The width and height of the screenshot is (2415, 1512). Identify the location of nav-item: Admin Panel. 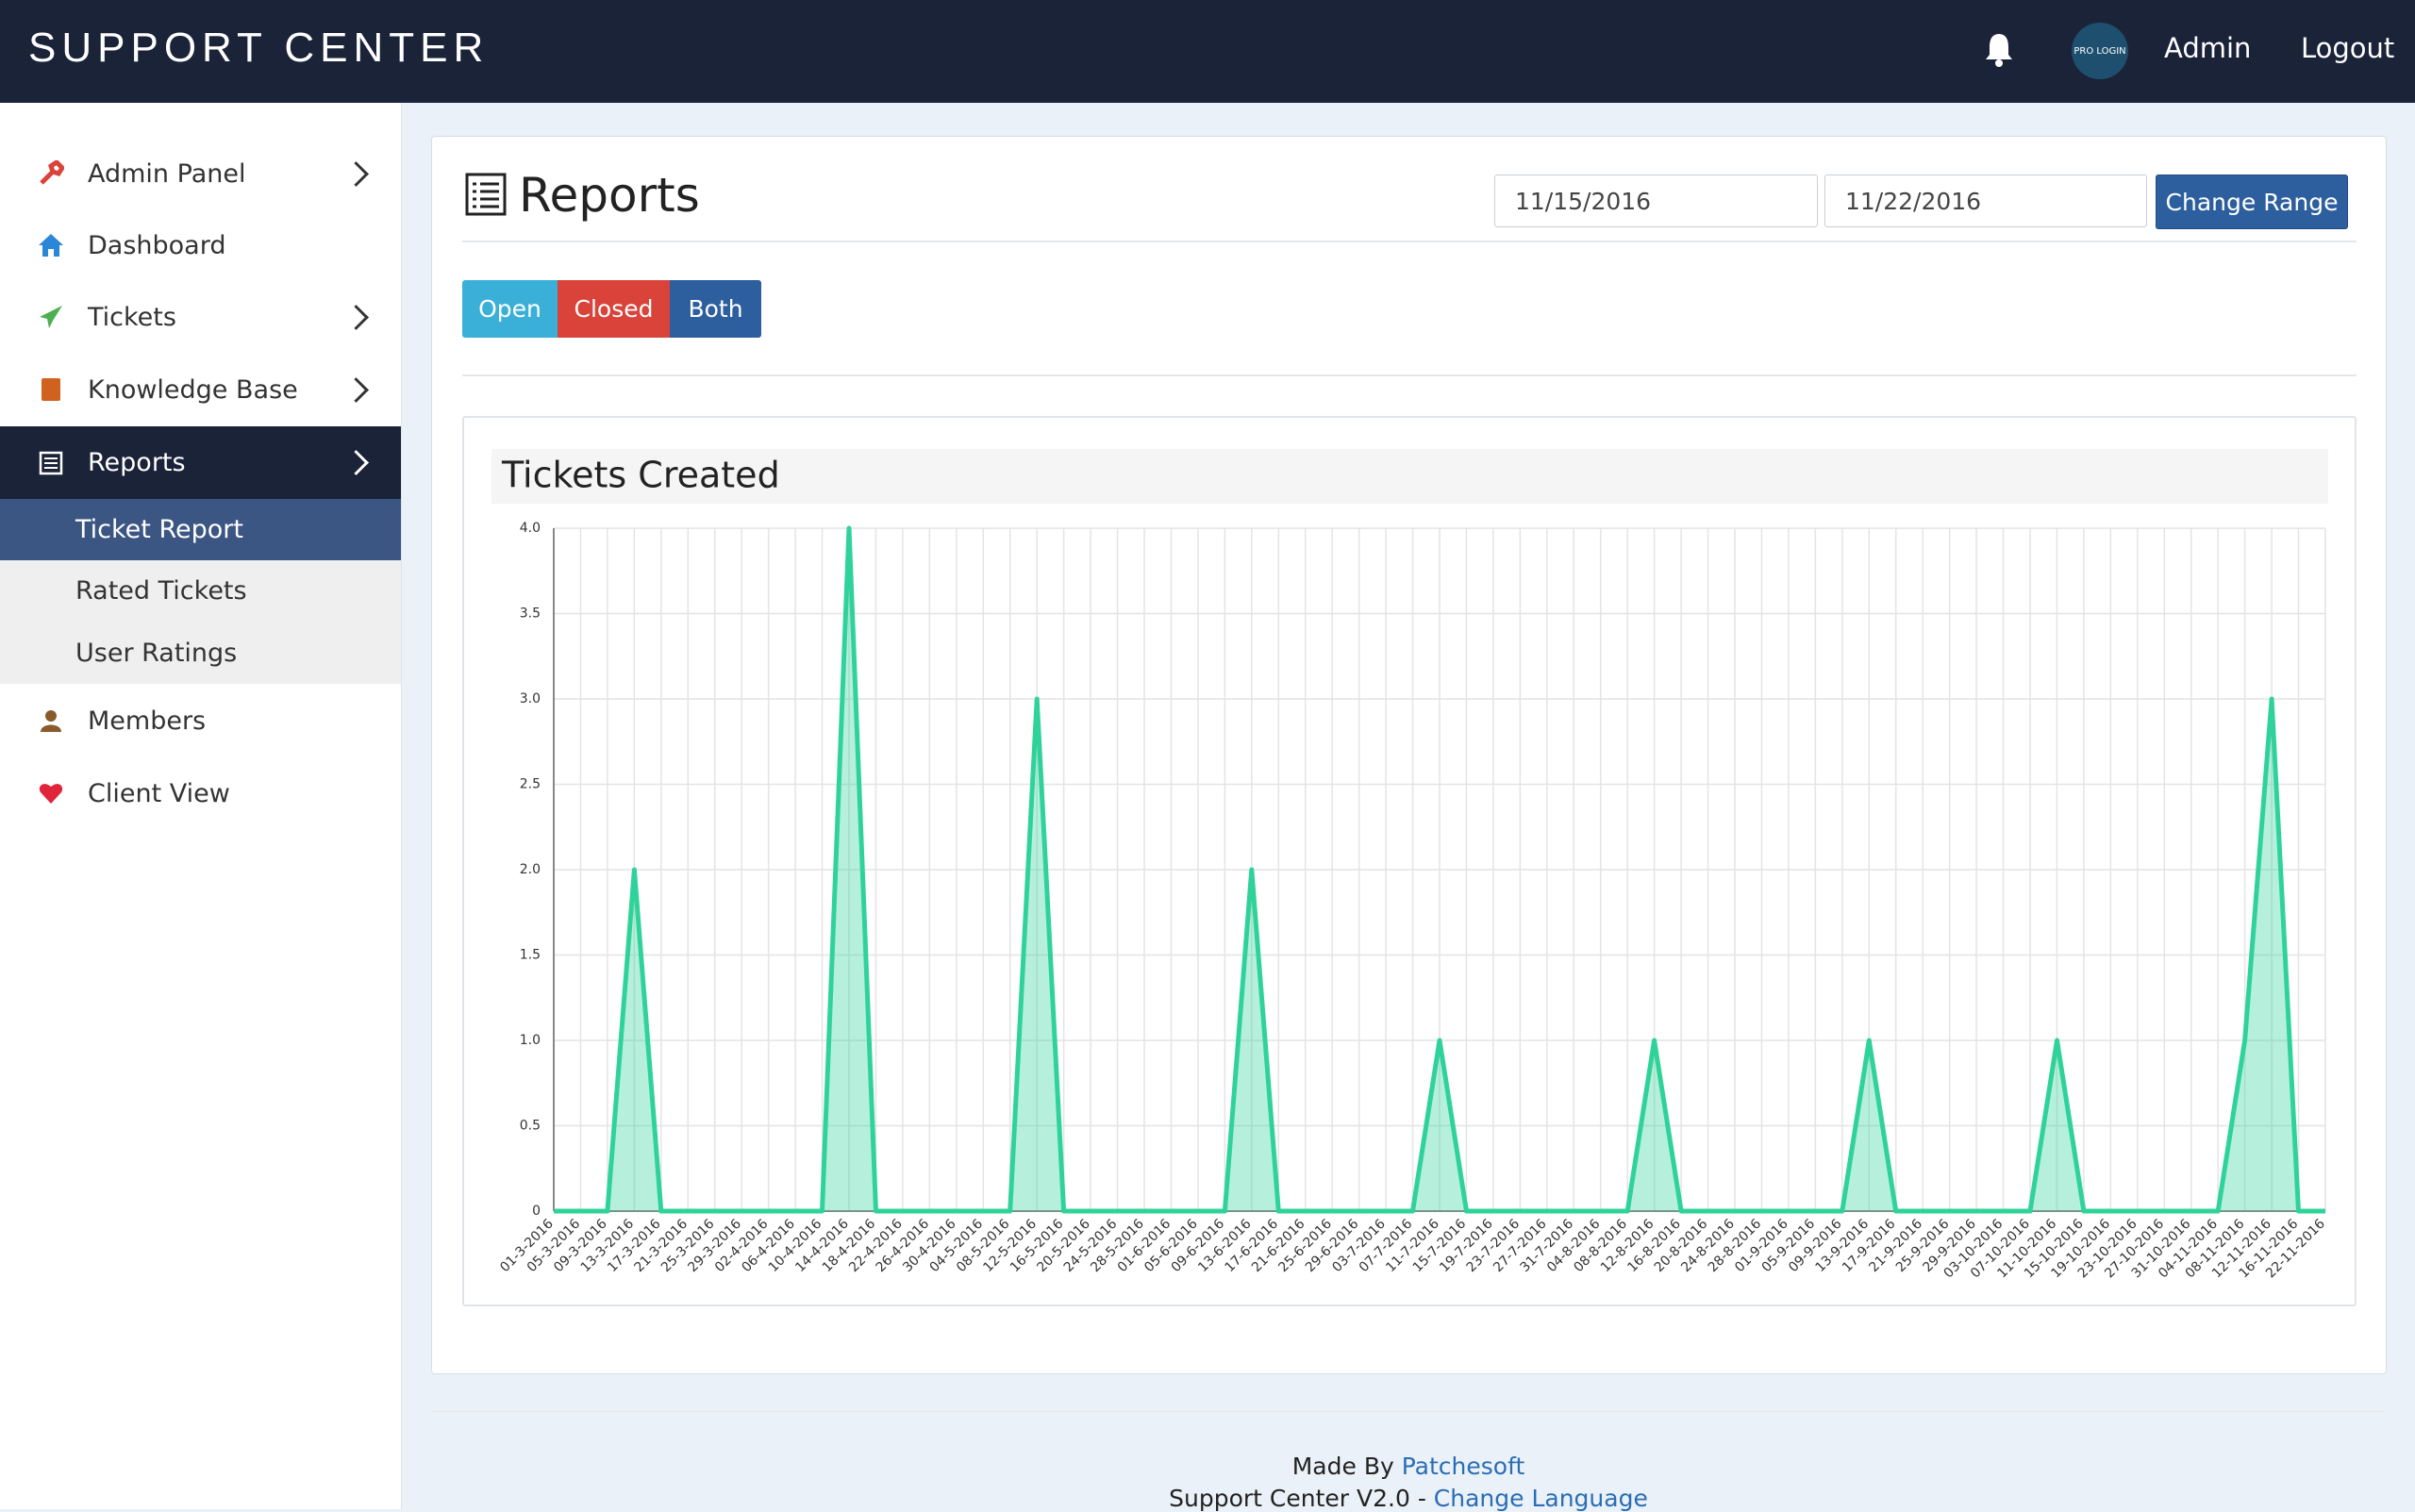
(201, 173).